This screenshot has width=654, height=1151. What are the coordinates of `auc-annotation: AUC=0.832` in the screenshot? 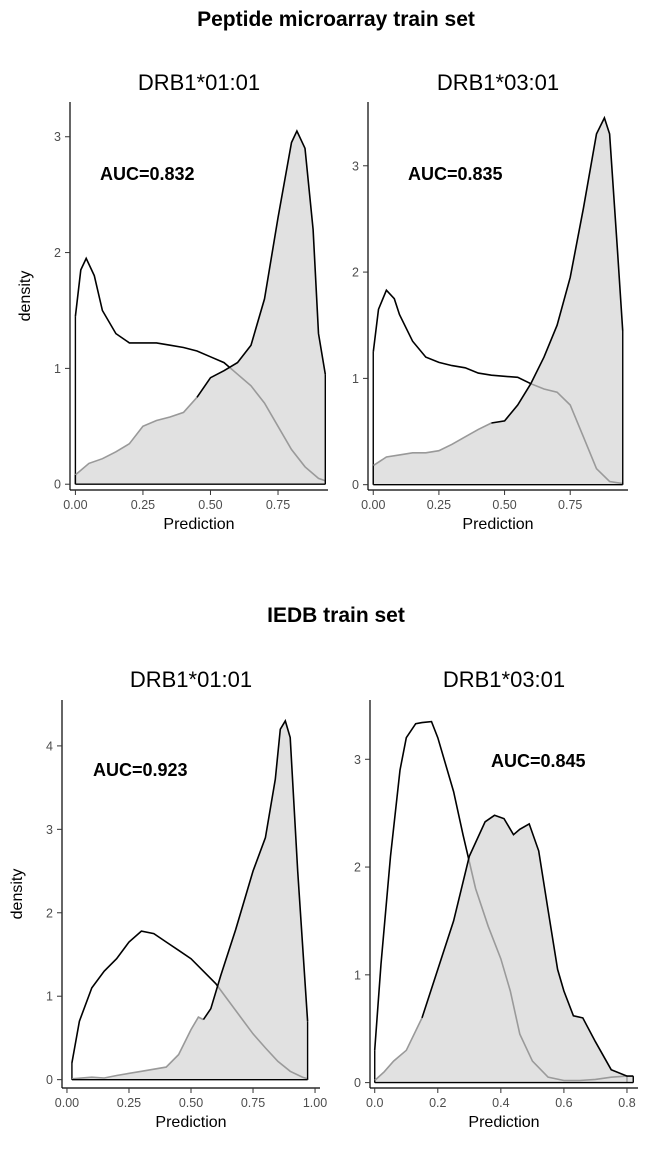 It's located at (147, 174).